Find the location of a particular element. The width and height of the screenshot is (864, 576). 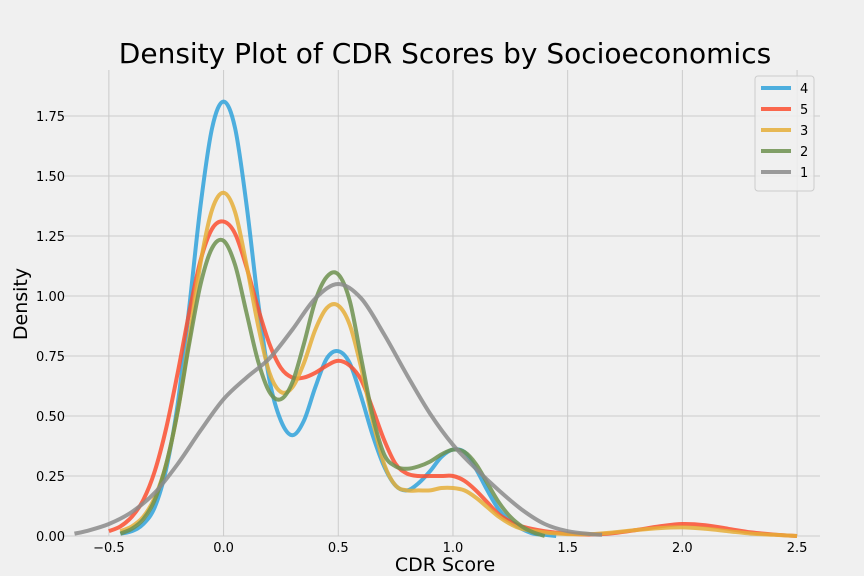

legend: 4 5 3 2 1 is located at coordinates (784, 133).